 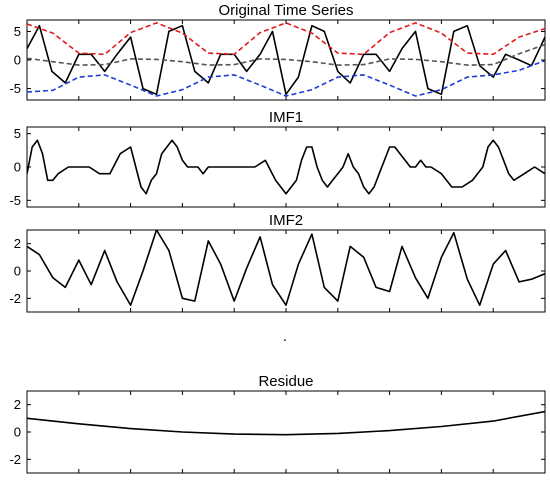 I want to click on y-tick-label-imf2-2: 2, so click(x=17, y=243).